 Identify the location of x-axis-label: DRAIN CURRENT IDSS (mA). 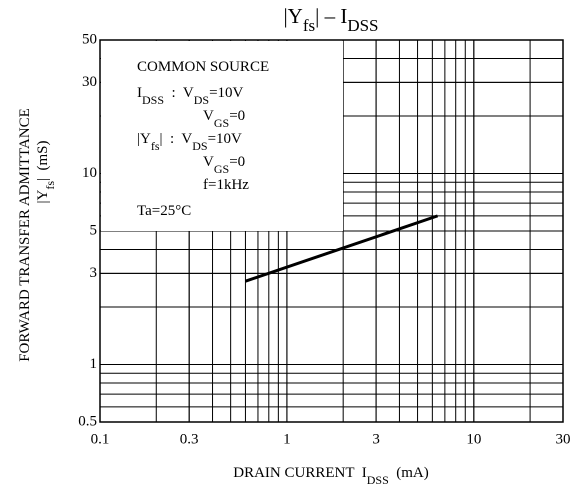
(331, 475).